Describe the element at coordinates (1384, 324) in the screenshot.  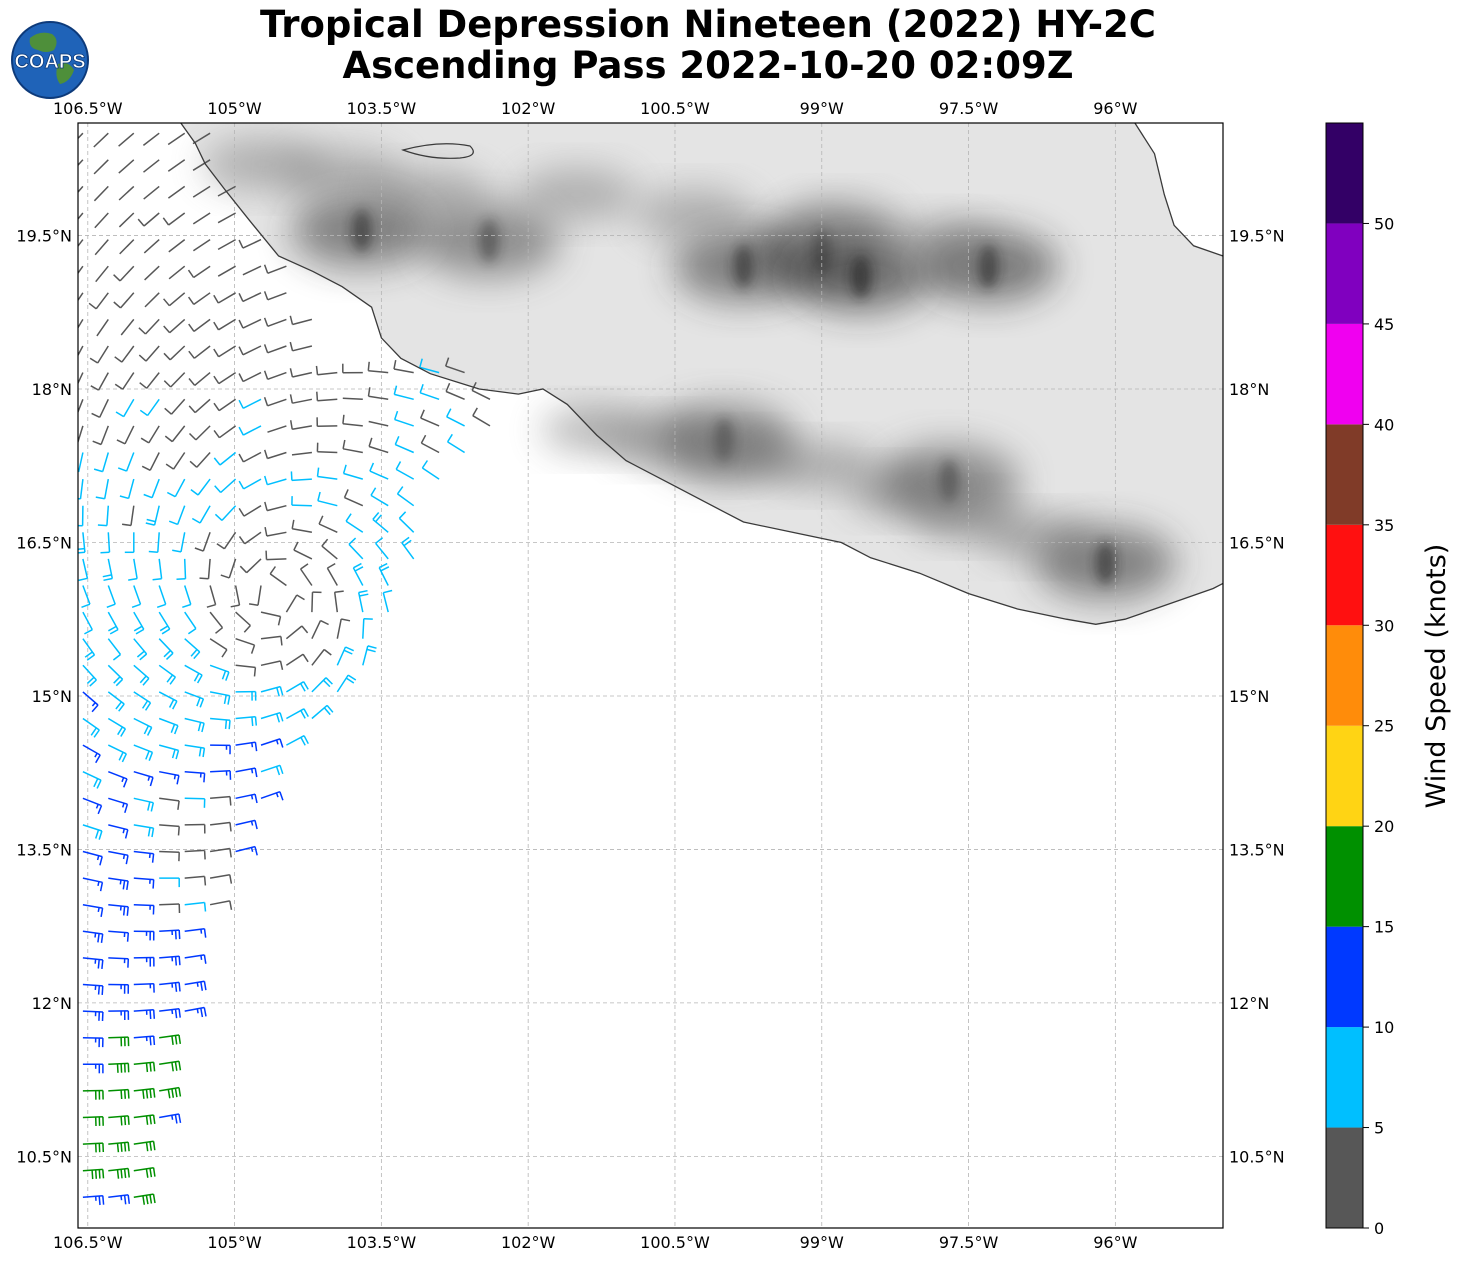
I see `colorbar-tick-label-9: 45` at that location.